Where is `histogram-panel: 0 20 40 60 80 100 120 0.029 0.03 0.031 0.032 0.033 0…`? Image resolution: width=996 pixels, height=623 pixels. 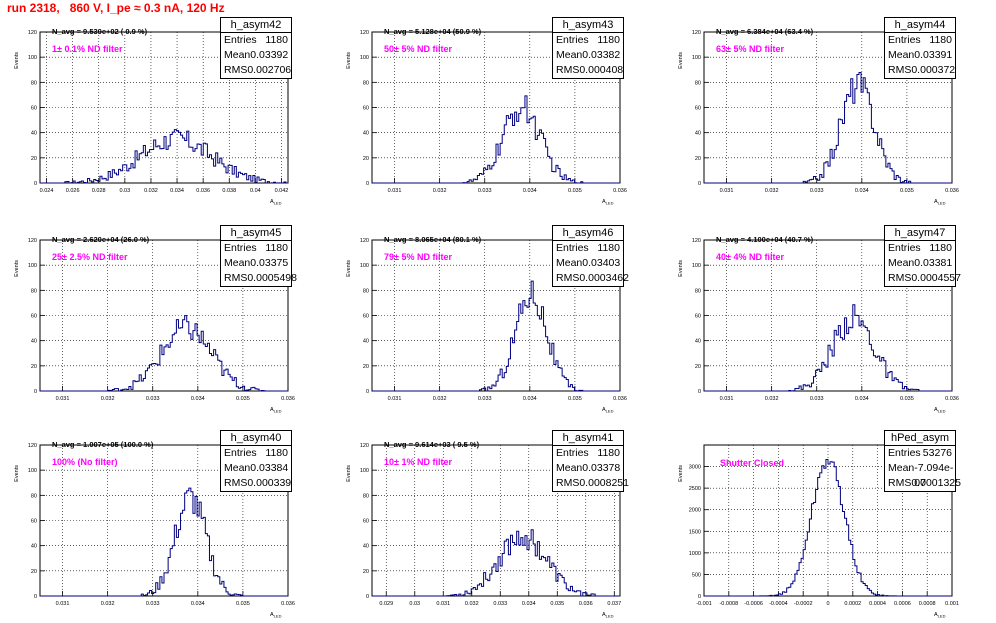 histogram-panel: 0 20 40 60 80 100 120 0.029 0.03 0.031 0.032 0.033 0… is located at coordinates (484, 526).